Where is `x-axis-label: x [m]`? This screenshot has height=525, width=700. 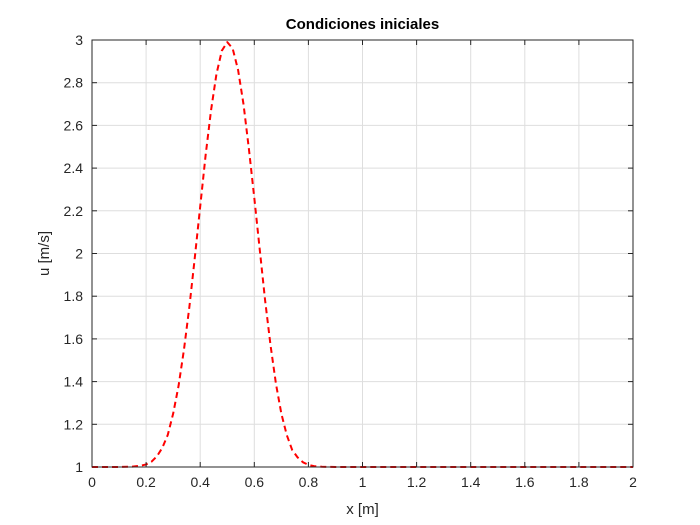
x-axis-label: x [m] is located at coordinates (362, 509).